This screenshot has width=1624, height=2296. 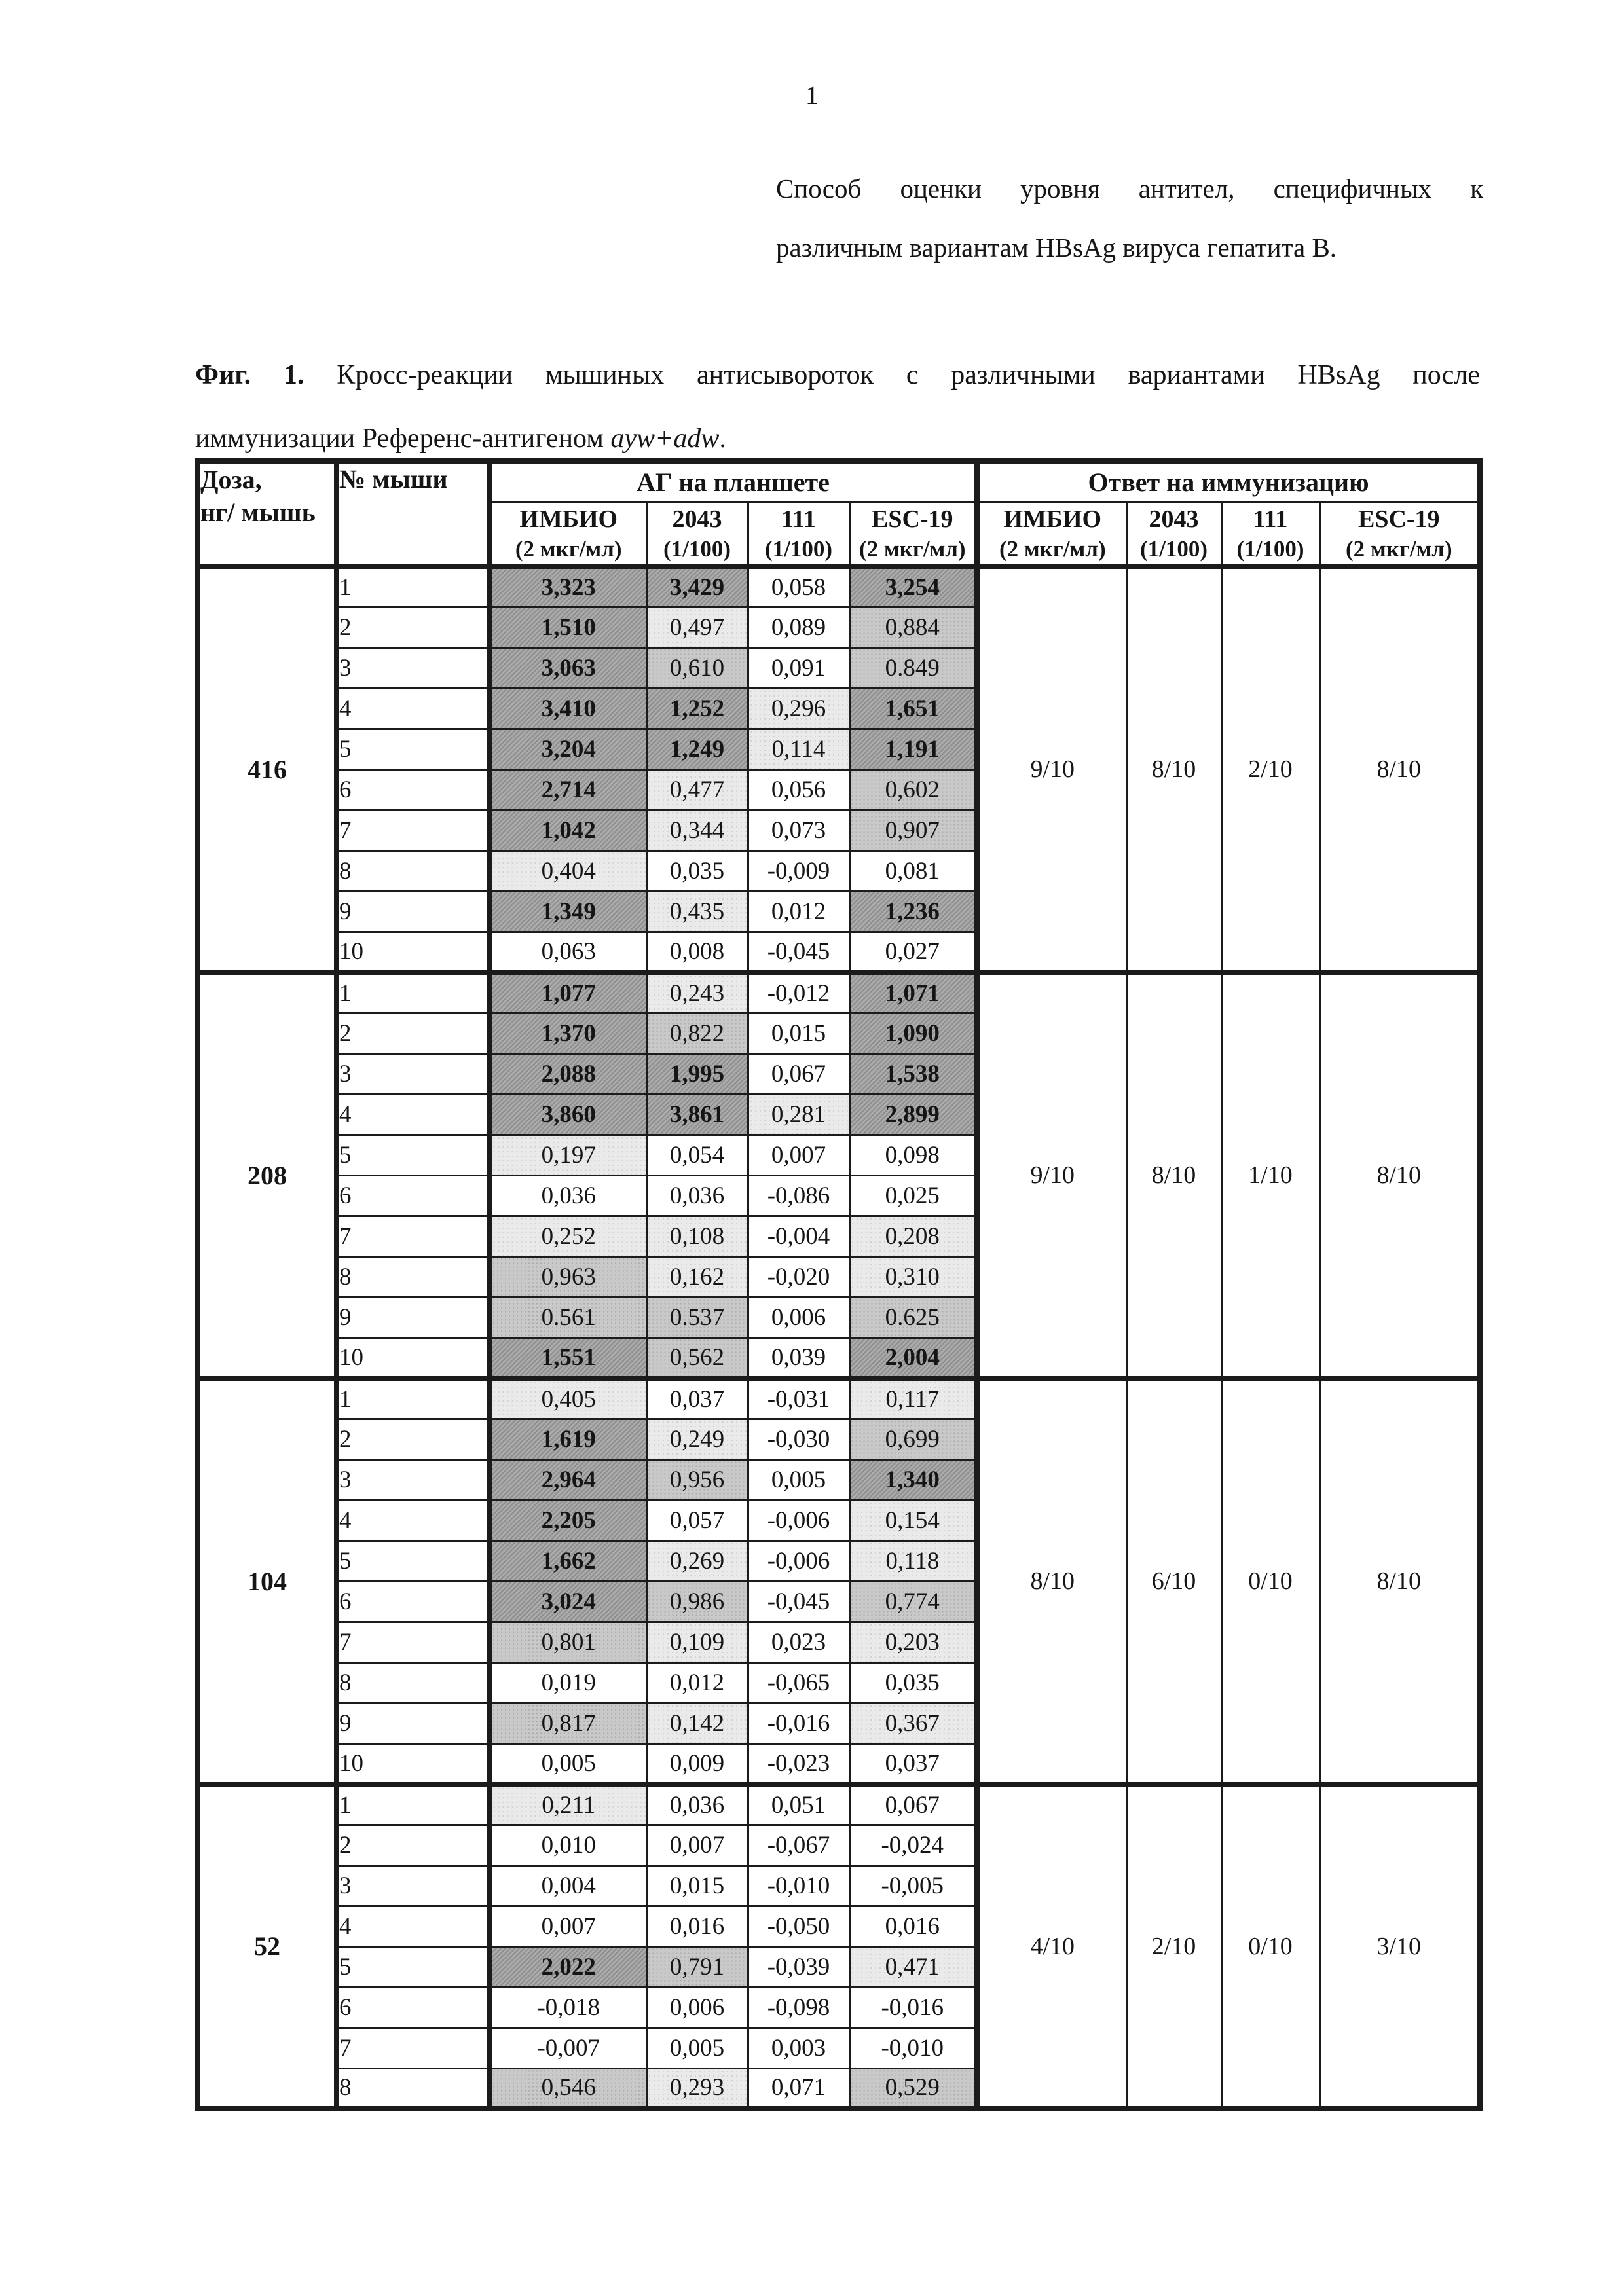 I want to click on od-value-cell: -0,023, so click(x=799, y=1763).